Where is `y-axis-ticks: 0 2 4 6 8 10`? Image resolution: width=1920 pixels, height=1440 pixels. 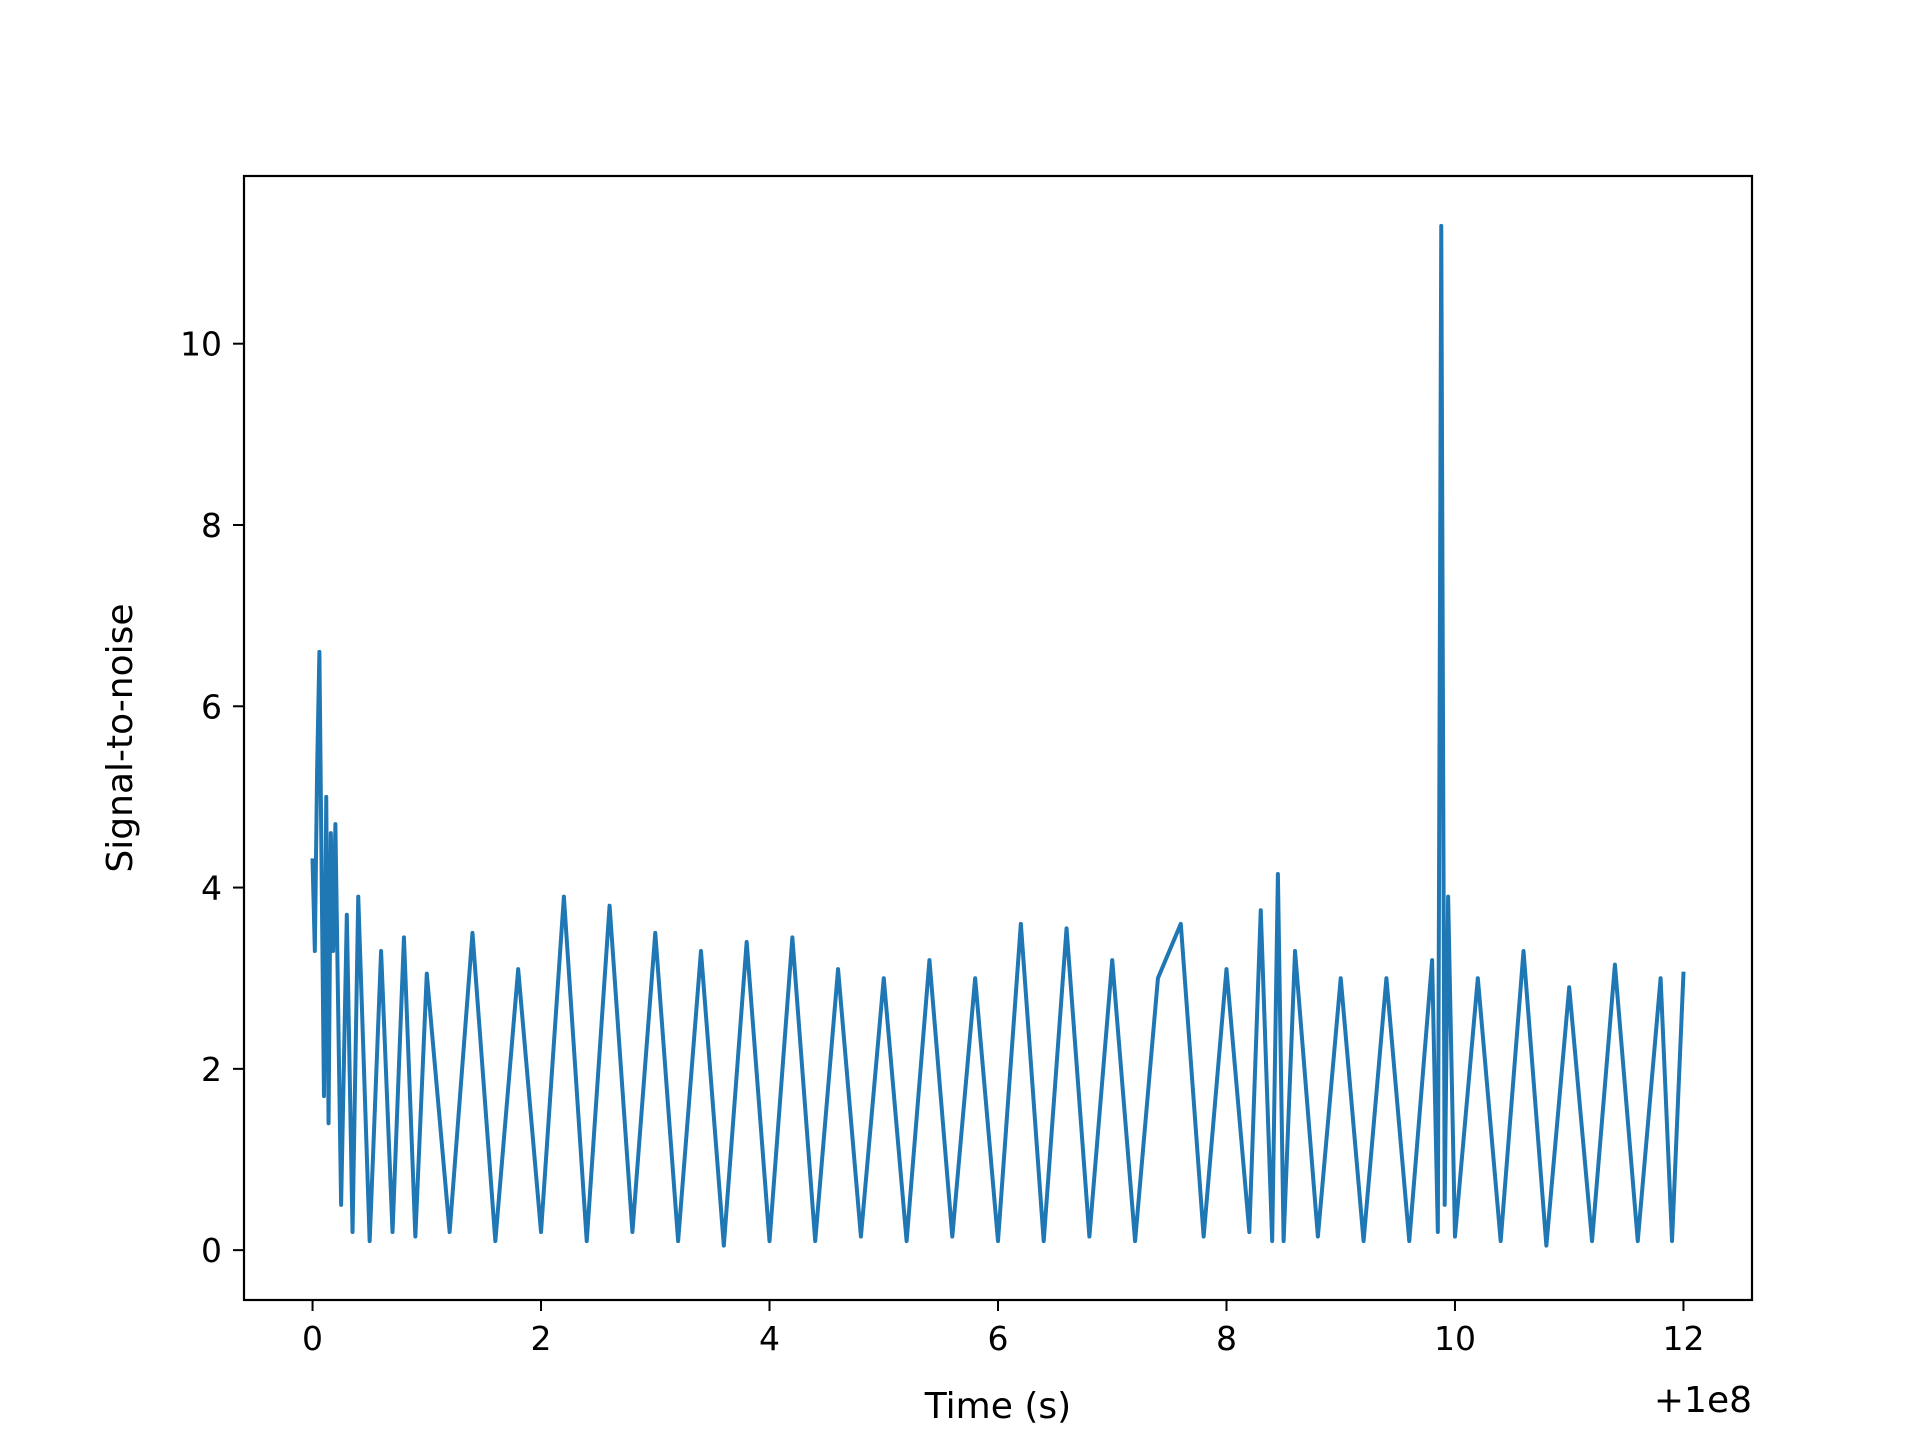
y-axis-ticks: 0 2 4 6 8 10 is located at coordinates (212, 797).